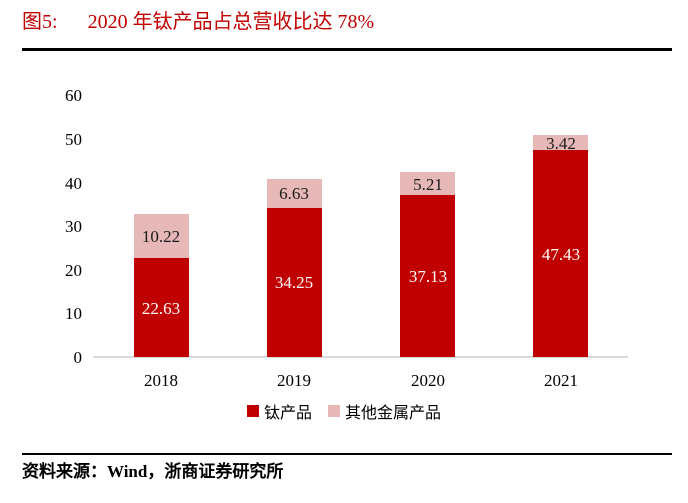 The width and height of the screenshot is (688, 503). What do you see at coordinates (73, 139) in the screenshot?
I see `y-axis-tick-label: 50` at bounding box center [73, 139].